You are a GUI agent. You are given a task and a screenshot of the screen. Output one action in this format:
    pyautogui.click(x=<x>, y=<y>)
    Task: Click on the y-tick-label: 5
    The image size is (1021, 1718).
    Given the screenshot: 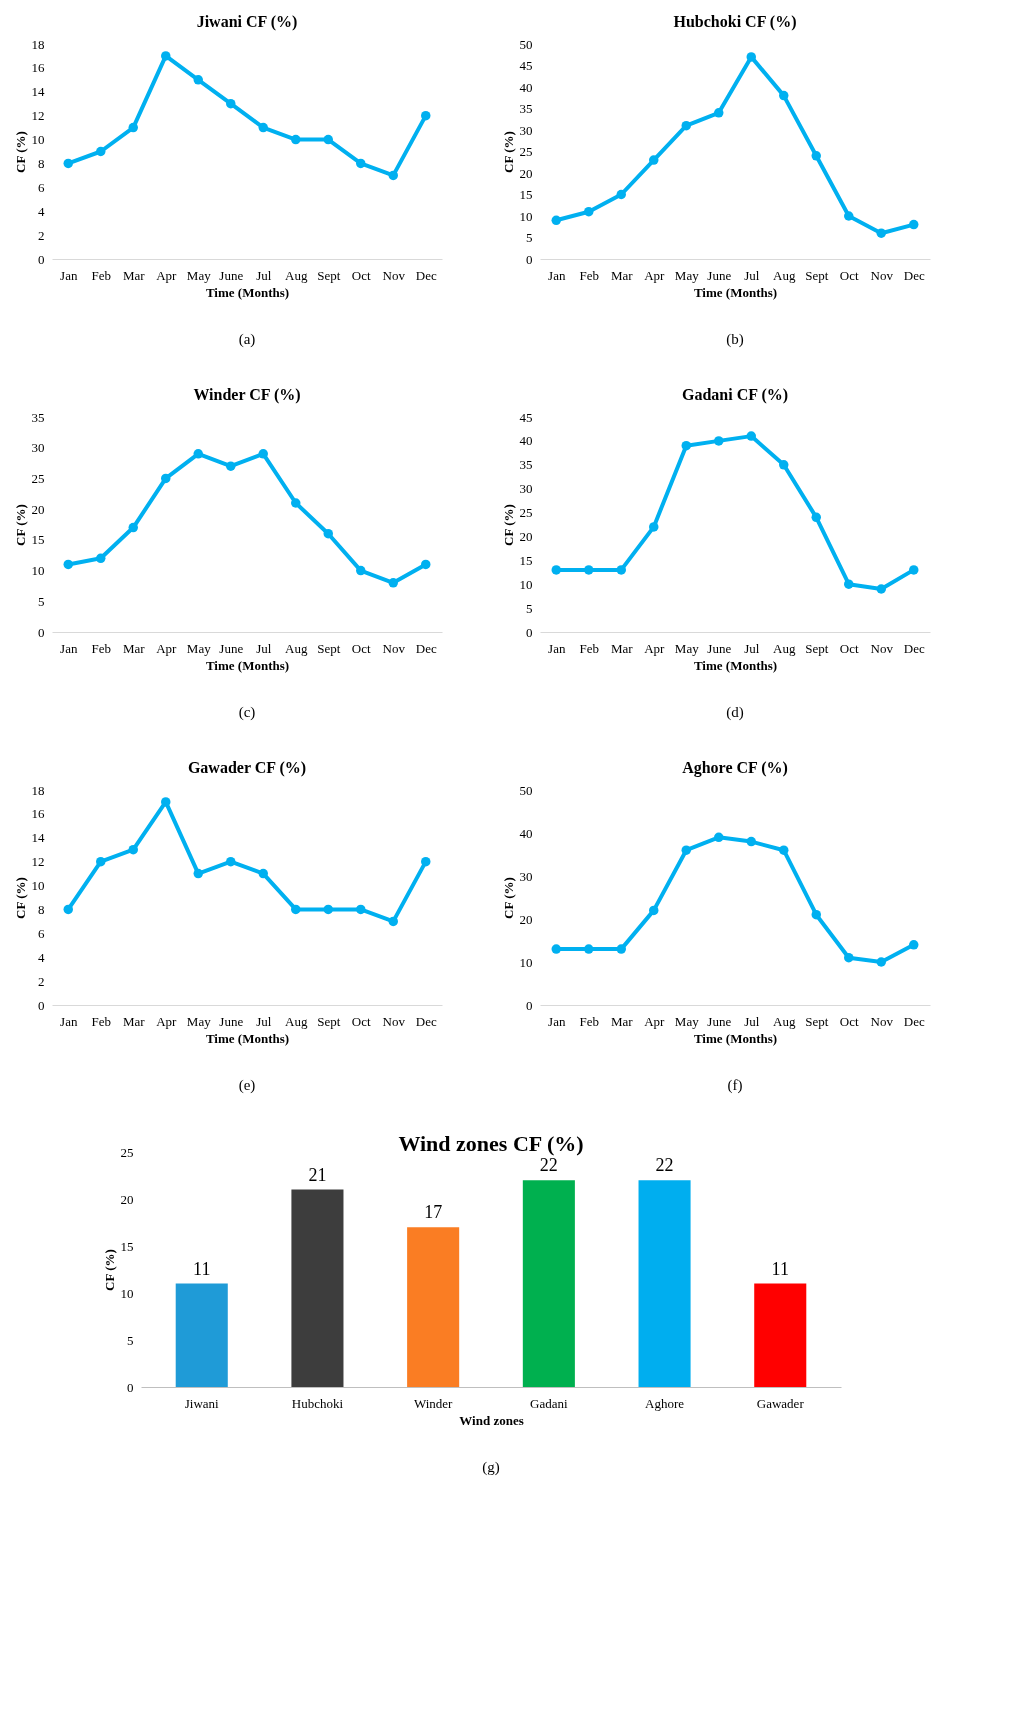 What is the action you would take?
    pyautogui.click(x=130, y=1340)
    